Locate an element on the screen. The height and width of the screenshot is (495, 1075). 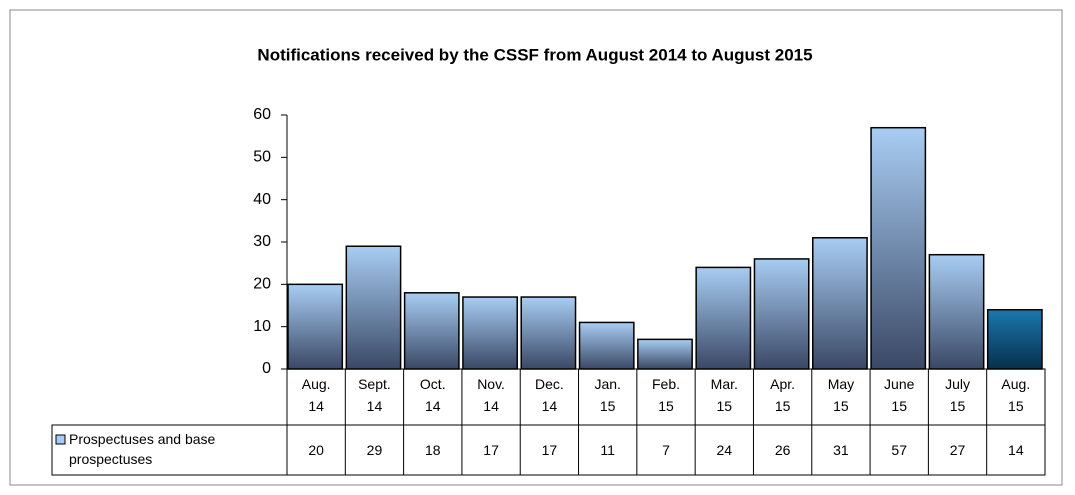
y-tick-label: 40 is located at coordinates (262, 199).